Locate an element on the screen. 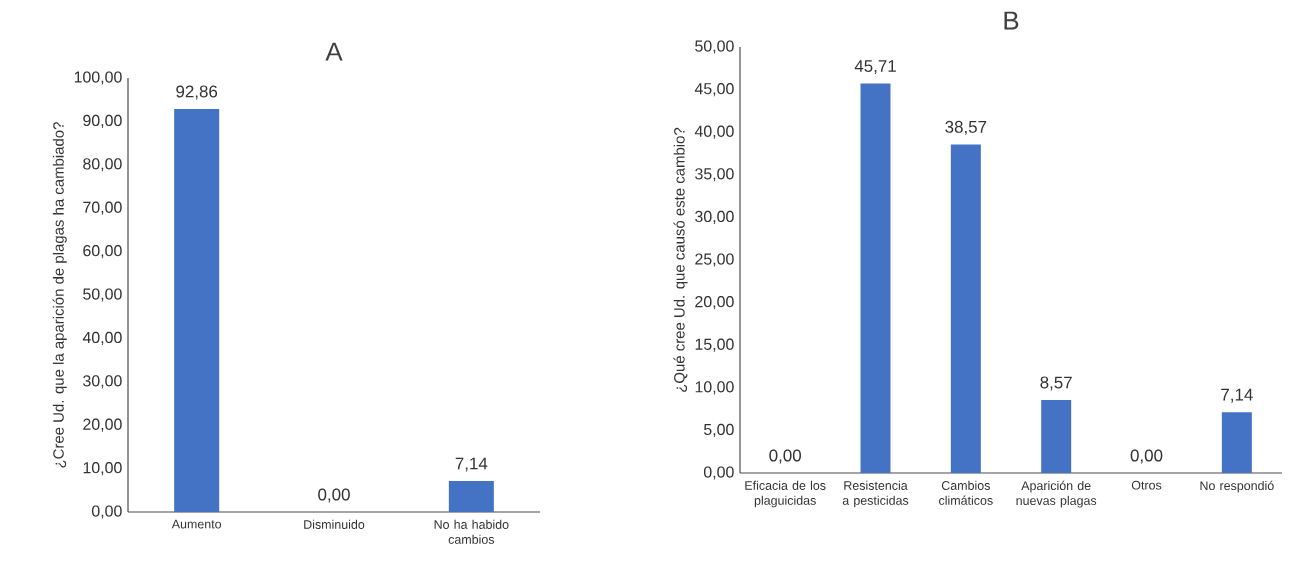 This screenshot has height=567, width=1294. y-tick-label: 90,00 is located at coordinates (102, 121).